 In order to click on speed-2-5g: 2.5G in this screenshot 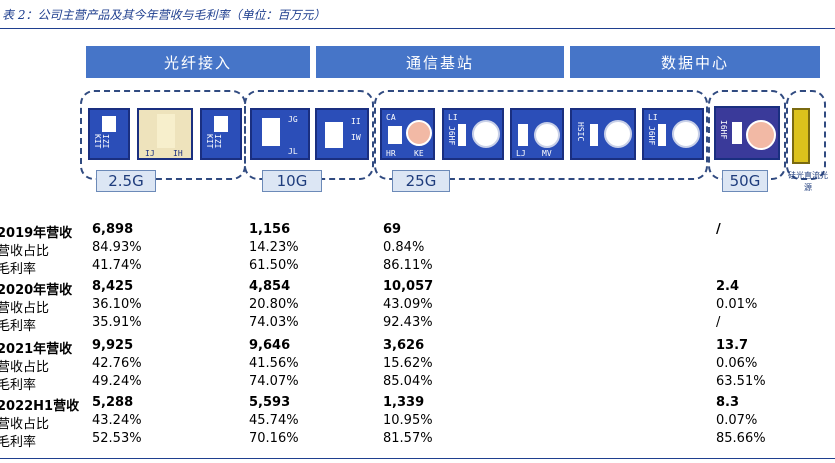, I will do `click(126, 181)`.